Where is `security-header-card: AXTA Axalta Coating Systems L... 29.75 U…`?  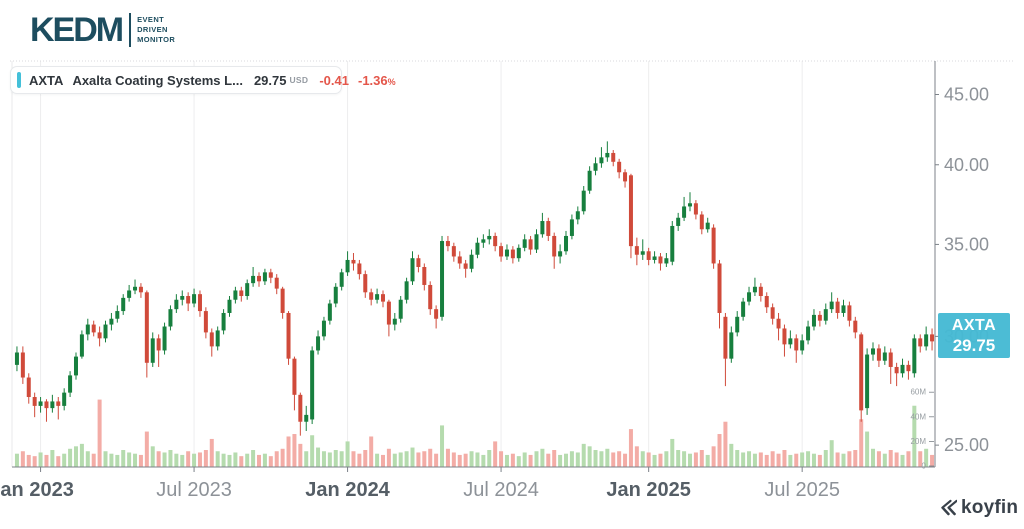 security-header-card: AXTA Axalta Coating Systems L... 29.75 U… is located at coordinates (203, 80).